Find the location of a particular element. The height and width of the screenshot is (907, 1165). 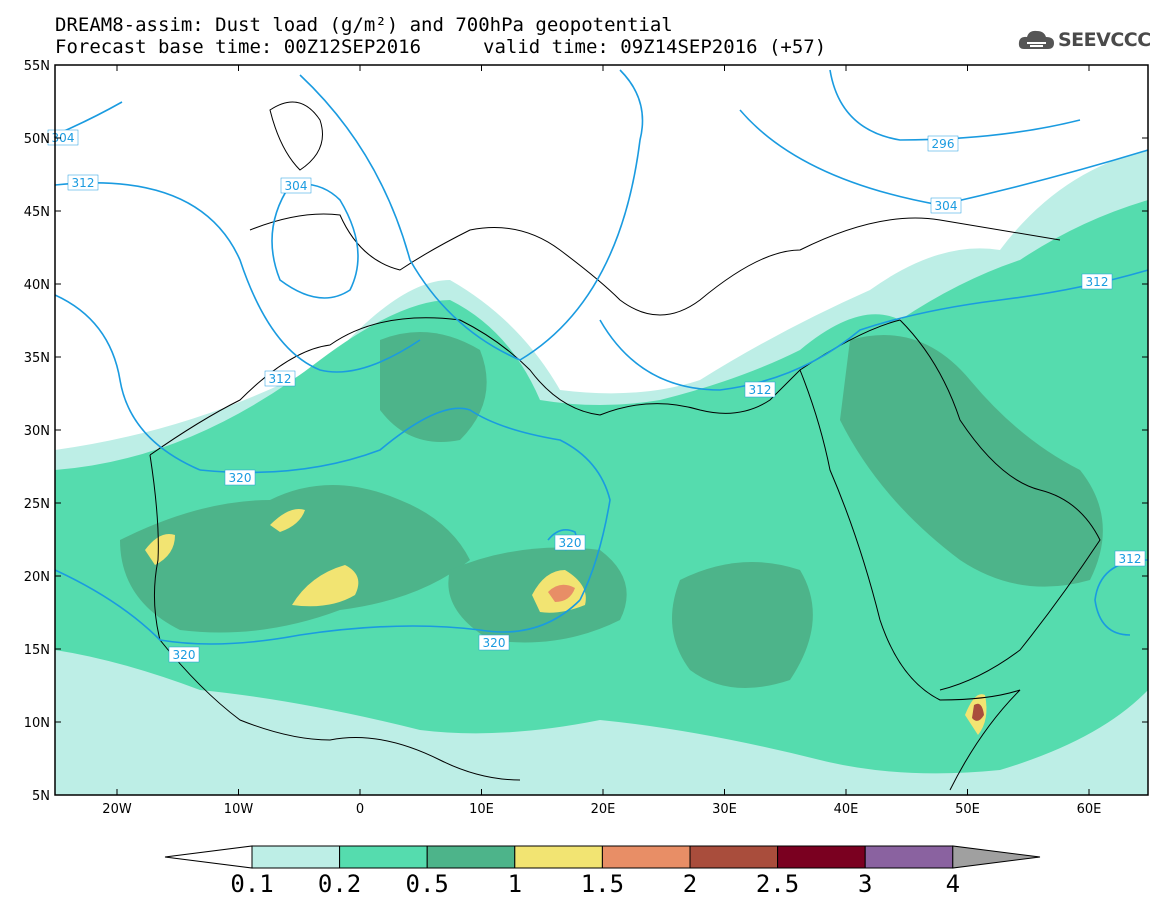

contour-312-west is located at coordinates (238, 277).